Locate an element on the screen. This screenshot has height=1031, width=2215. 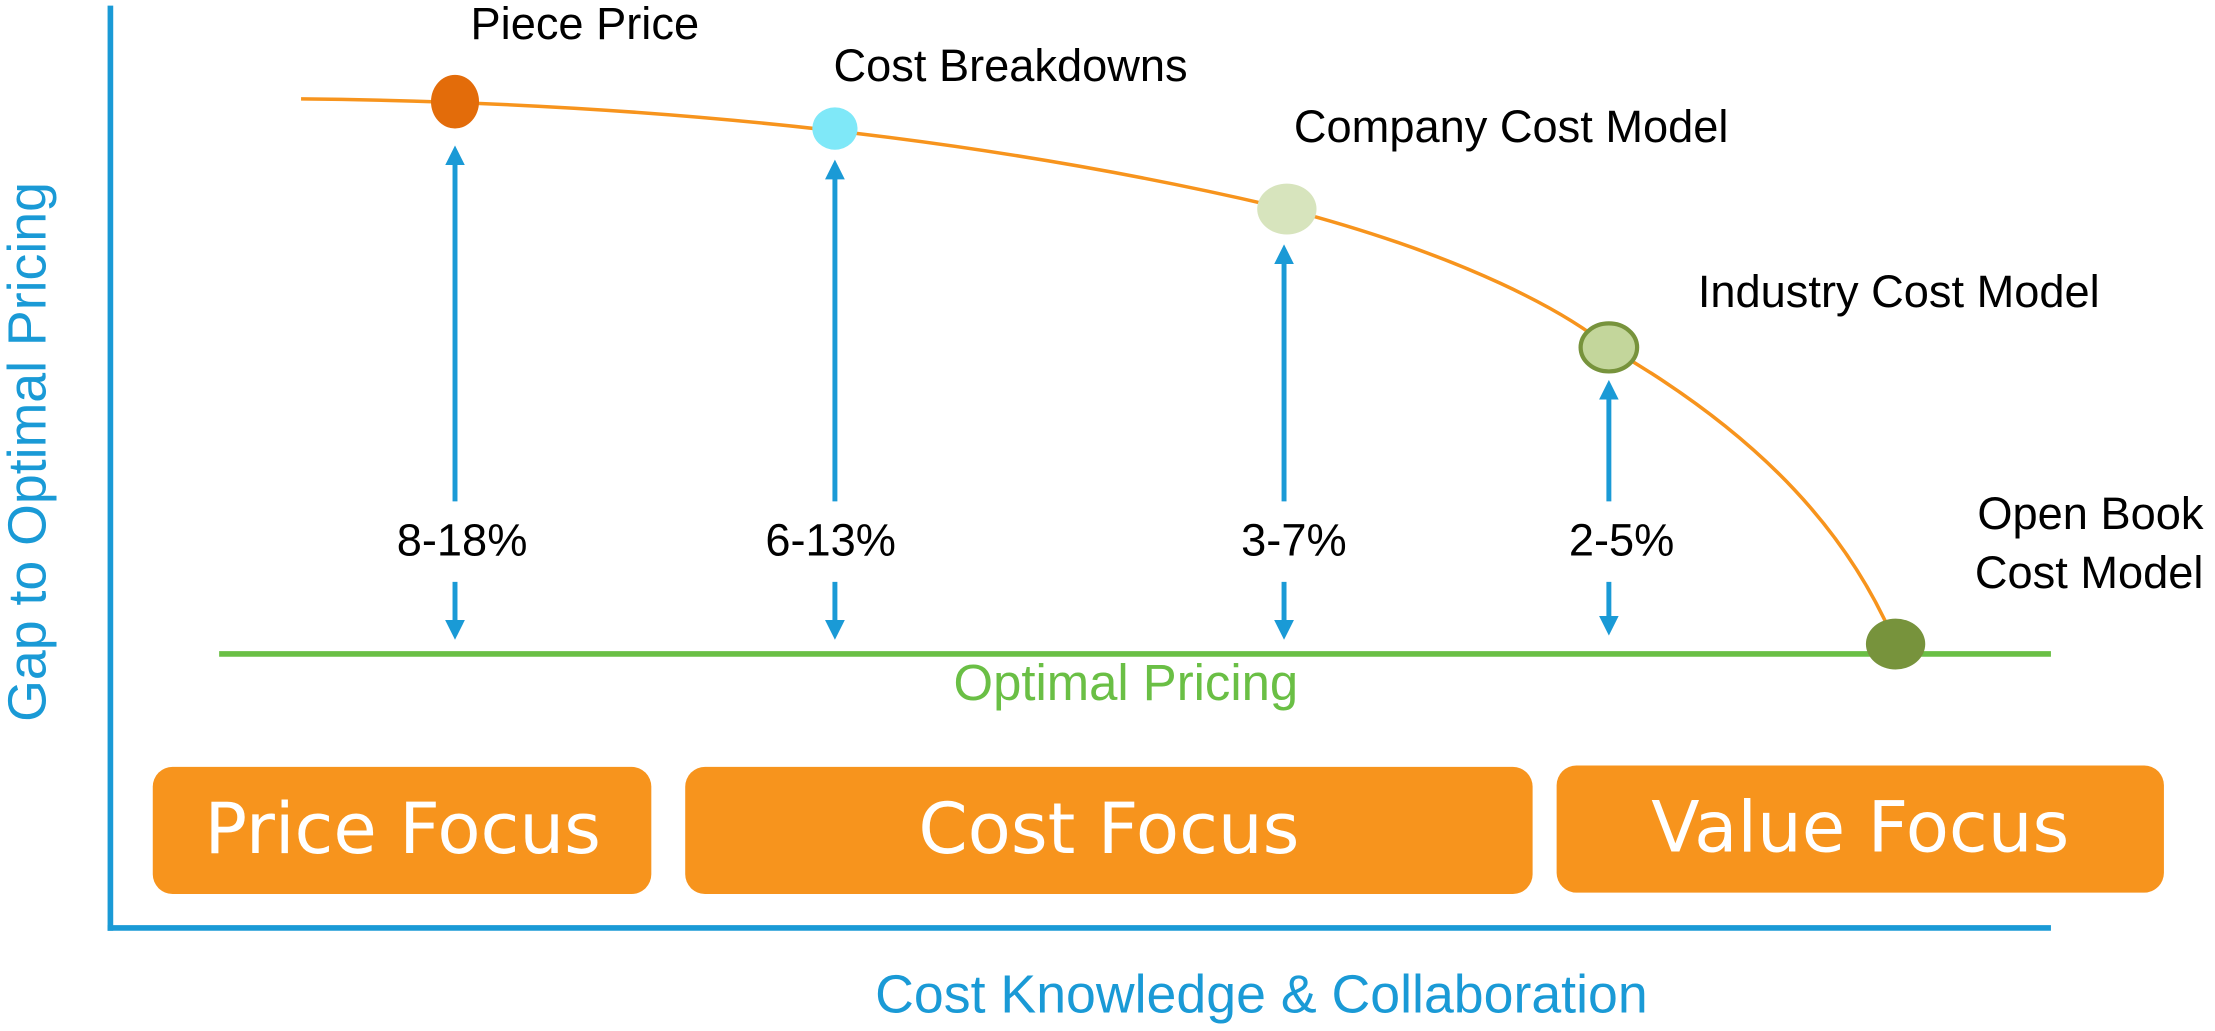
stage-label: Cost Breakdowns is located at coordinates (1011, 65).